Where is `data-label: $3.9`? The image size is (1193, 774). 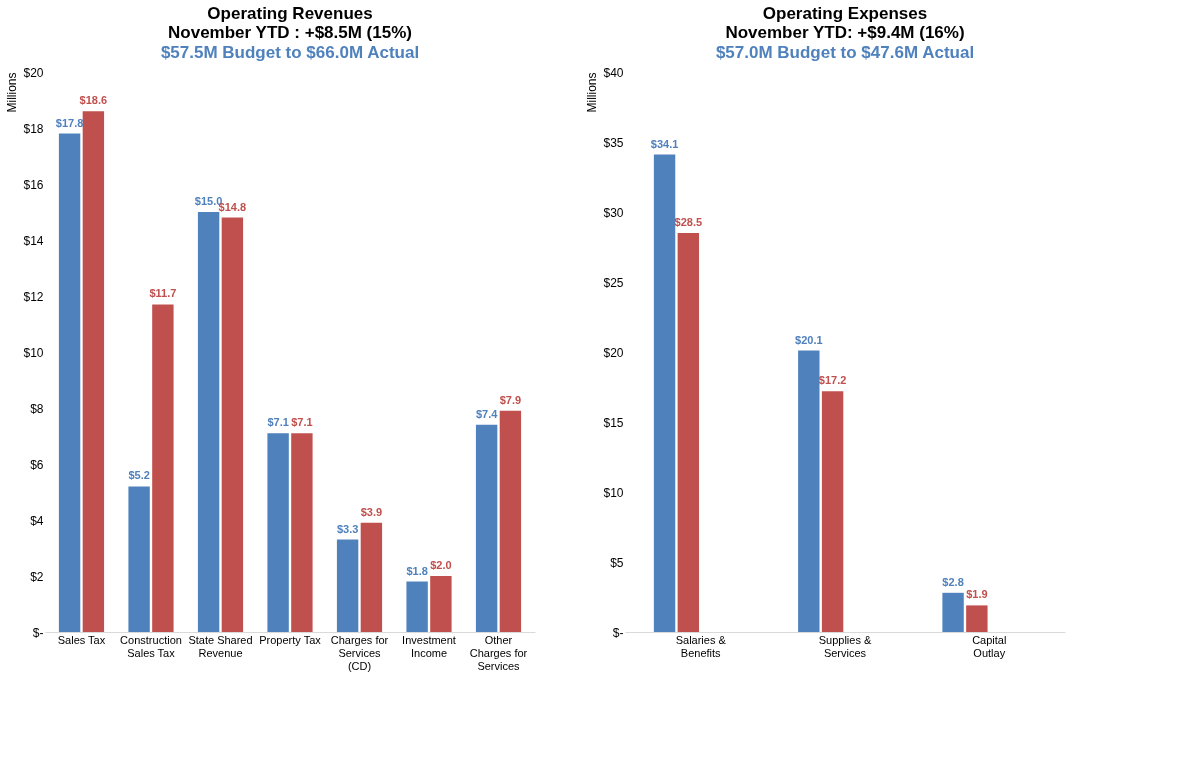 data-label: $3.9 is located at coordinates (371, 511).